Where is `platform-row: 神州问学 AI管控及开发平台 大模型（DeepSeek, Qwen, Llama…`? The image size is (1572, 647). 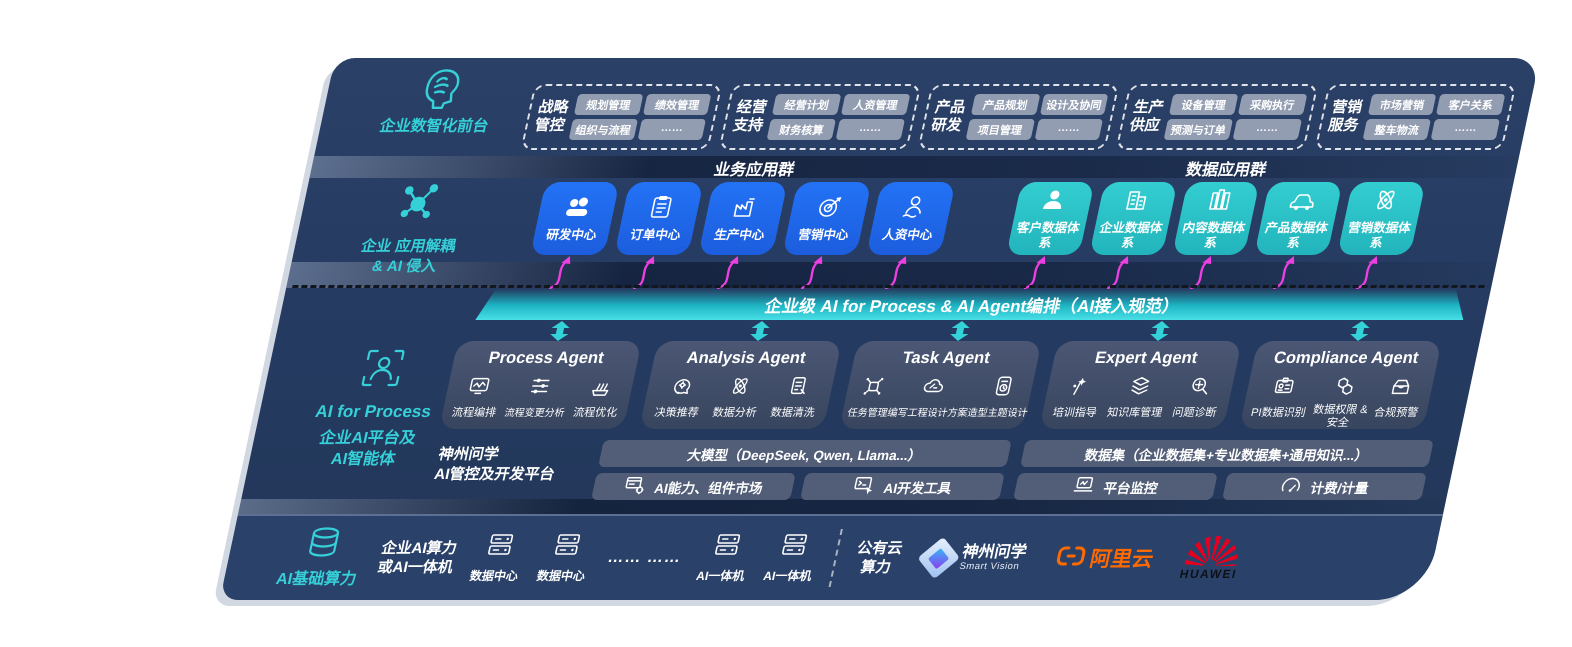
platform-row: 神州问学 AI管控及开发平台 大模型（DeepSeek, Qwen, Llama… is located at coordinates (931, 470).